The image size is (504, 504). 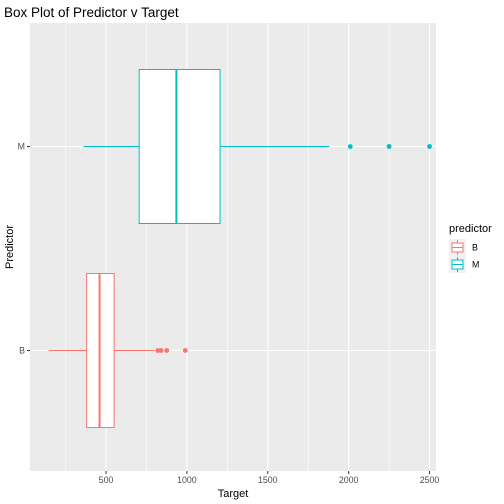 I want to click on x-axis-ticks: 500 1000 1500 2000 2500, so click(x=269, y=478).